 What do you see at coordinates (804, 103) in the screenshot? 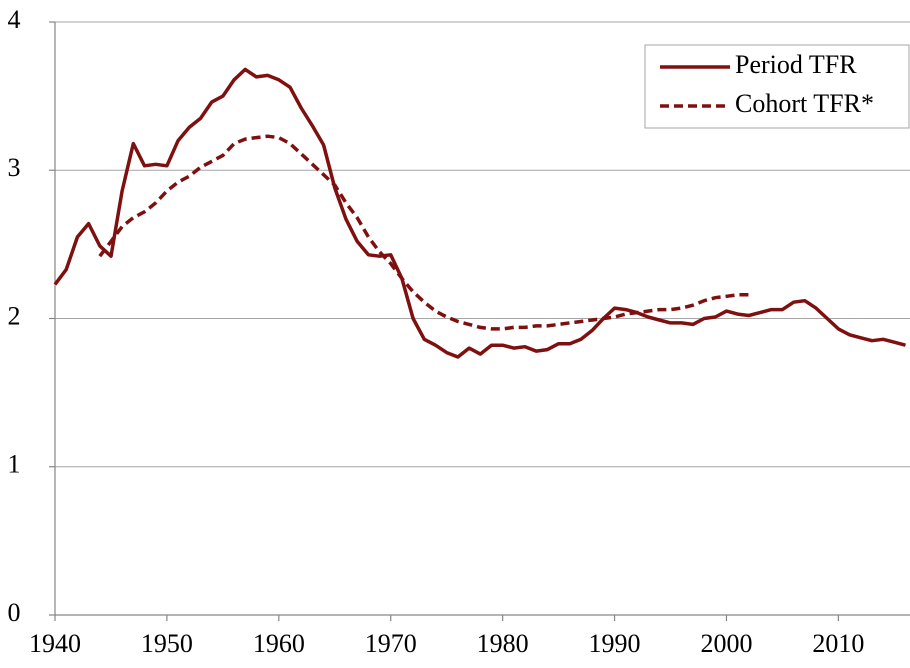
I see `legend-label: Cohort TFR*` at bounding box center [804, 103].